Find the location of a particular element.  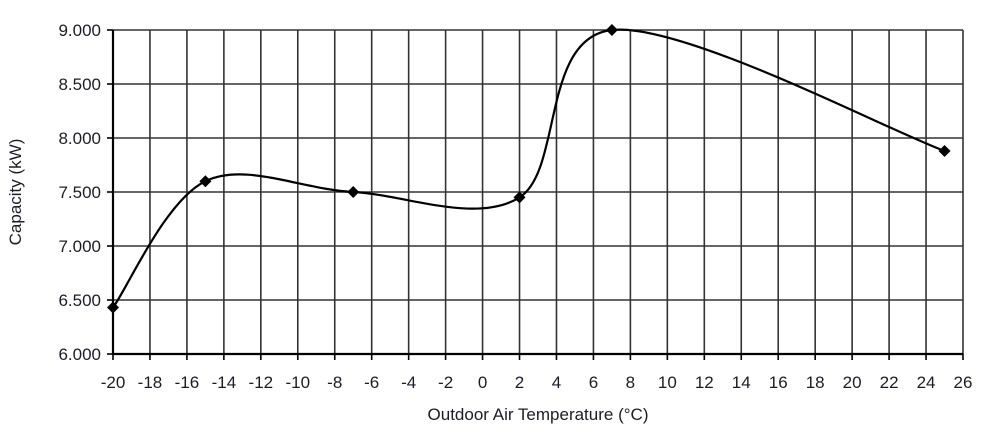

x-tick-label: 2 is located at coordinates (519, 382).